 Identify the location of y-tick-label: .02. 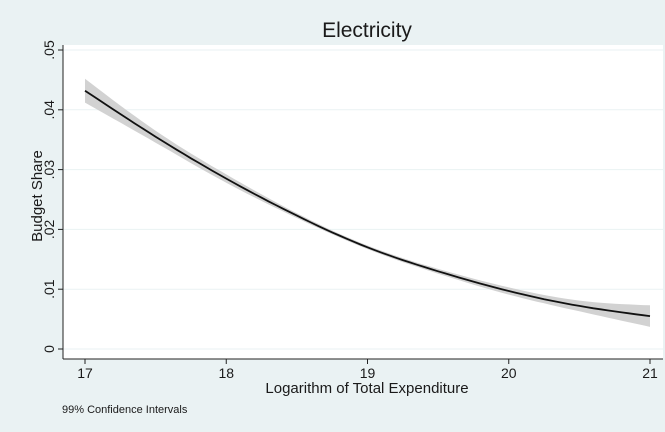
(49, 229).